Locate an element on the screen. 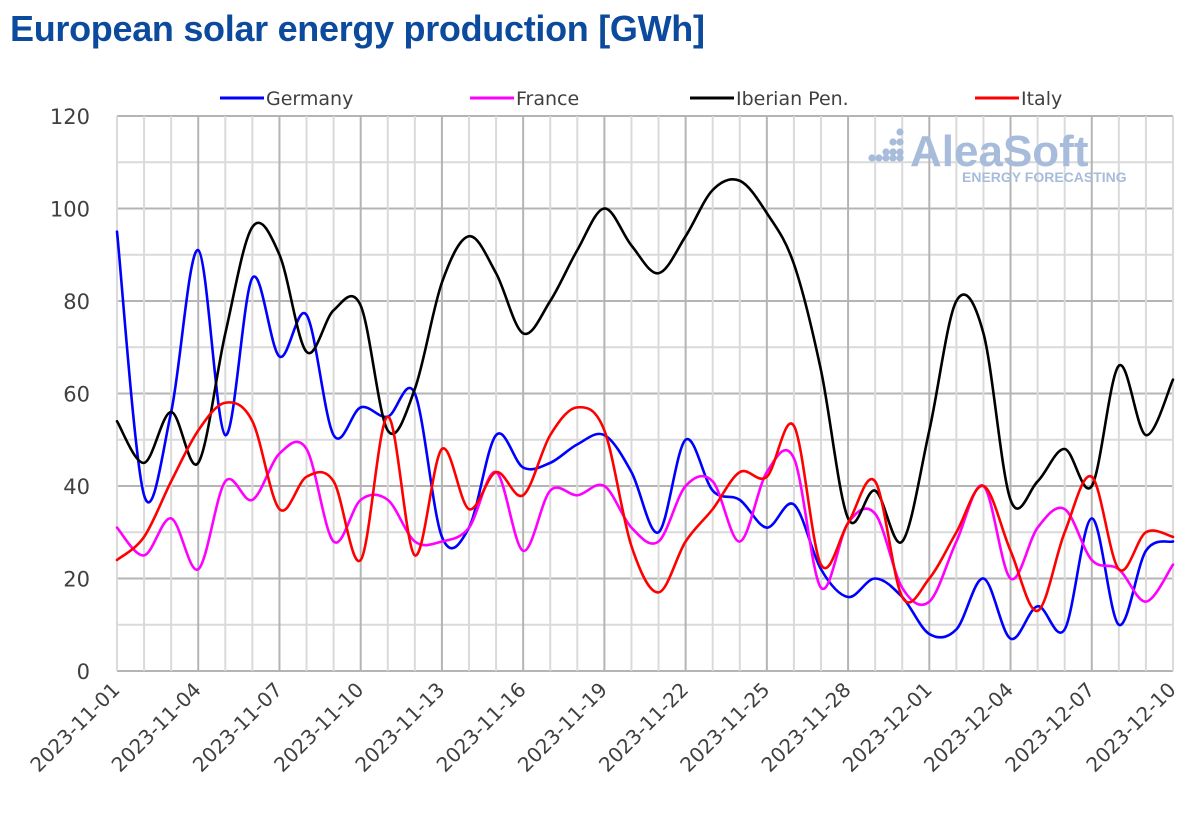  y-tick-label: 20 is located at coordinates (76, 580).